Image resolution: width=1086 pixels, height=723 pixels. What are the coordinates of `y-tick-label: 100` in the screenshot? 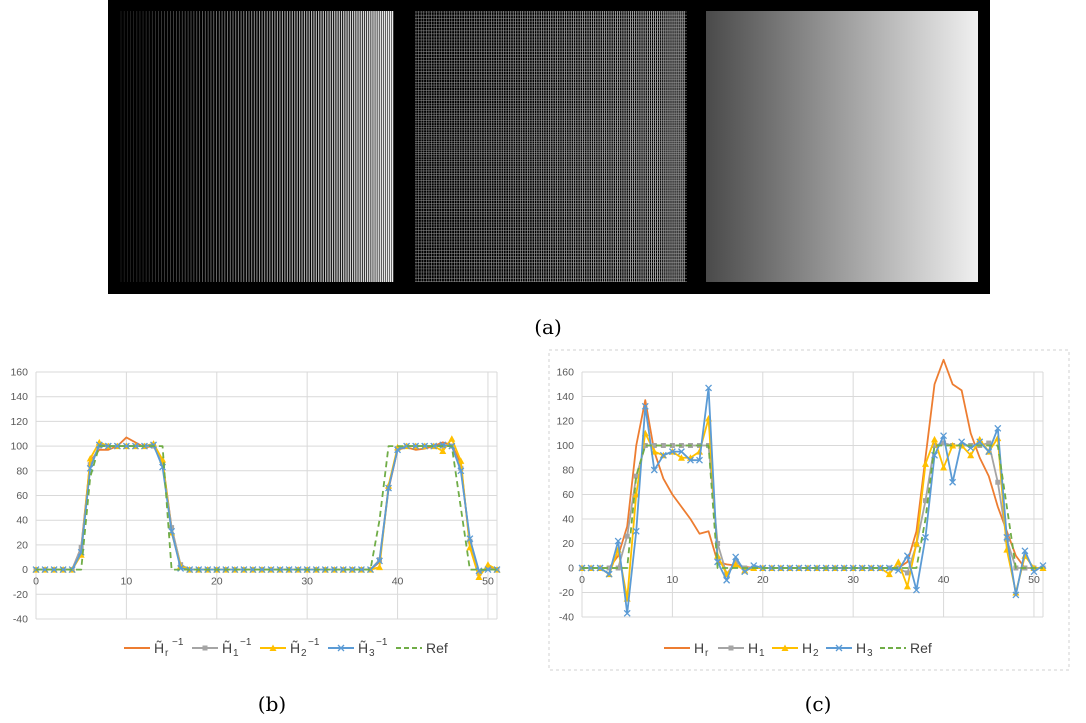 It's located at (19, 447).